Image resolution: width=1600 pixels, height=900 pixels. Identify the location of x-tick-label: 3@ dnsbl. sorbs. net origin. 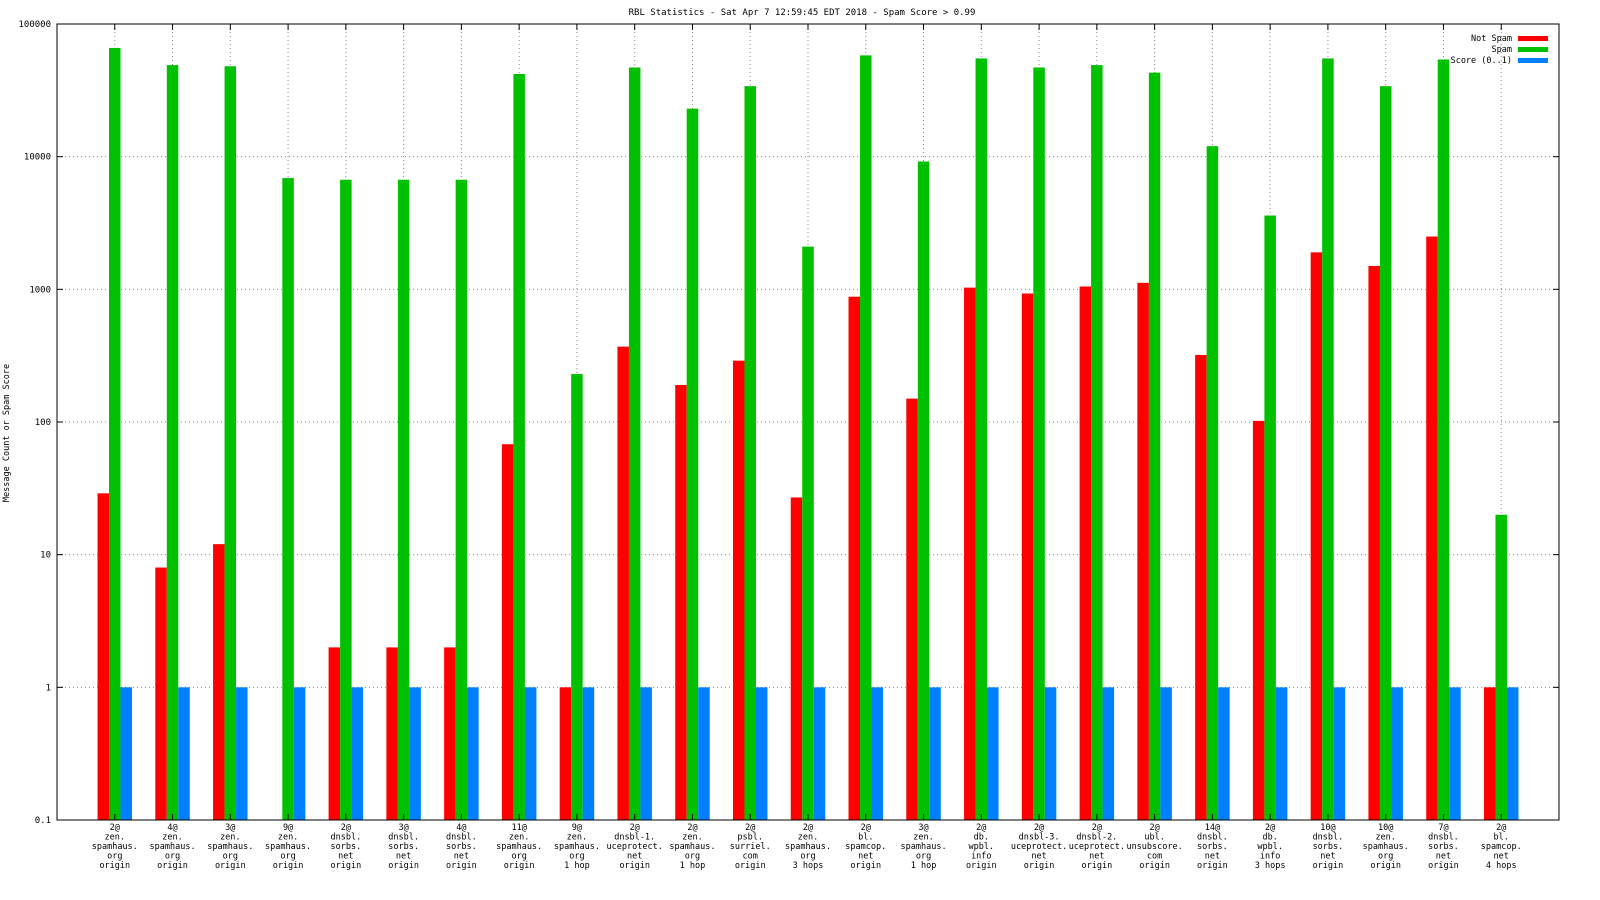
(403, 847).